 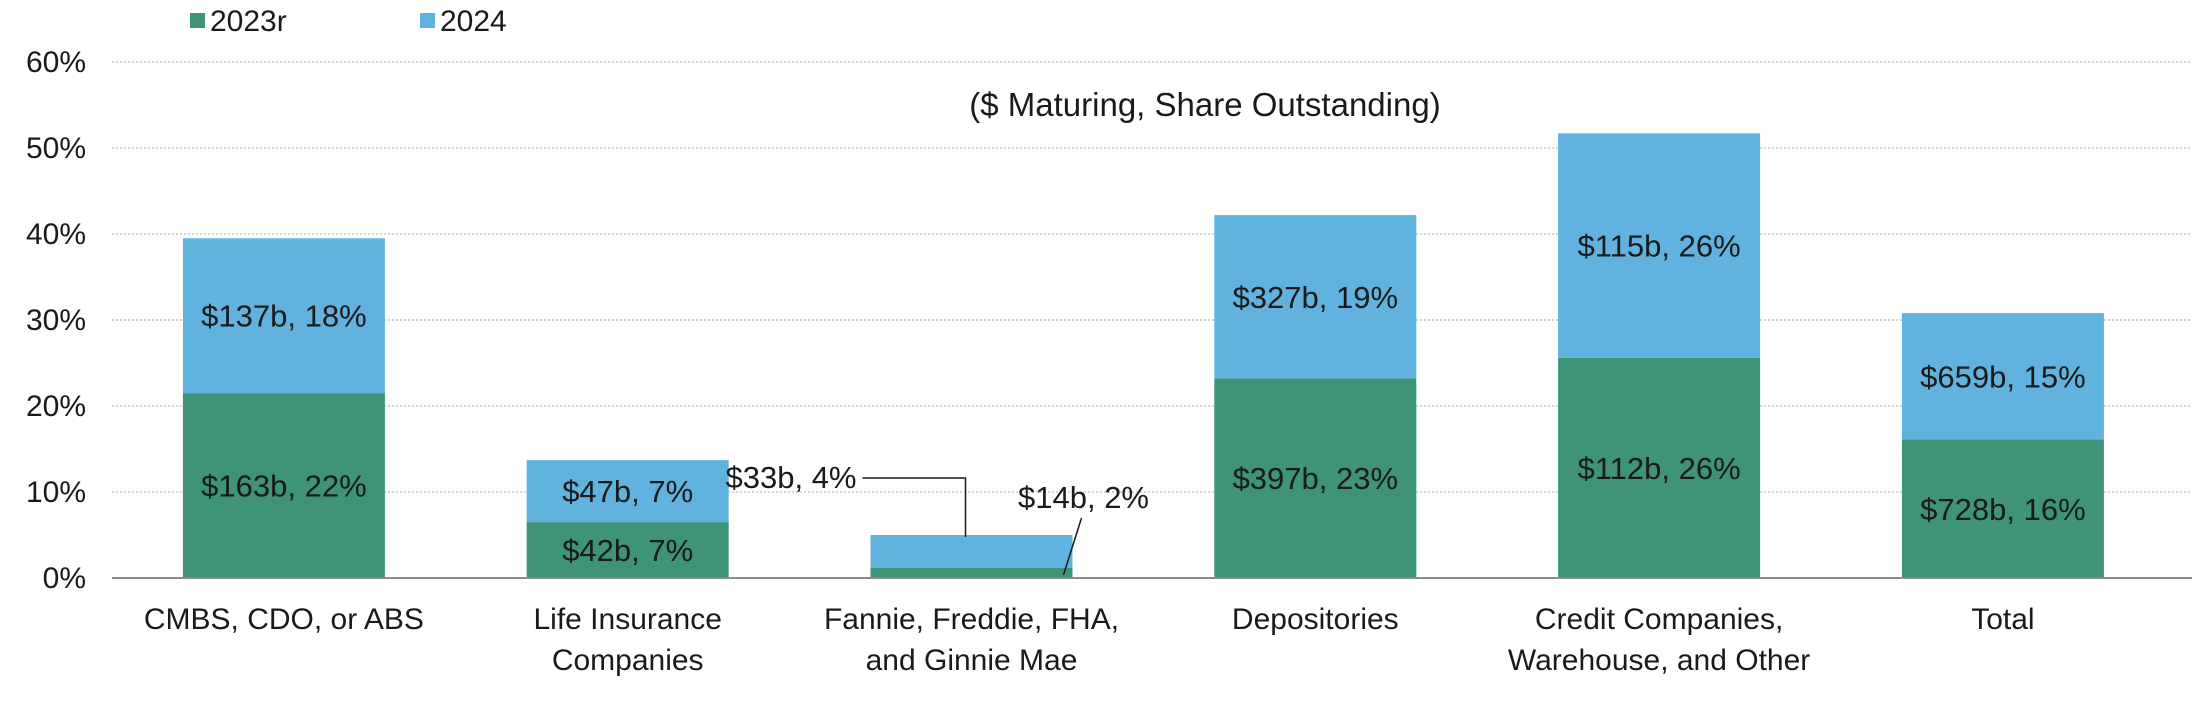 What do you see at coordinates (248, 21) in the screenshot?
I see `legend-label: 2023r` at bounding box center [248, 21].